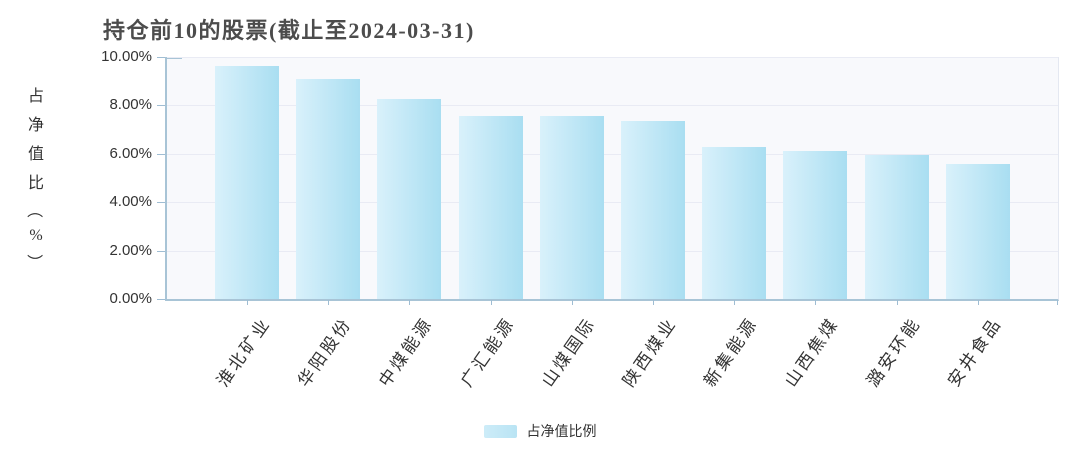  Describe the element at coordinates (328, 189) in the screenshot. I see `bar-华阳股份` at that location.